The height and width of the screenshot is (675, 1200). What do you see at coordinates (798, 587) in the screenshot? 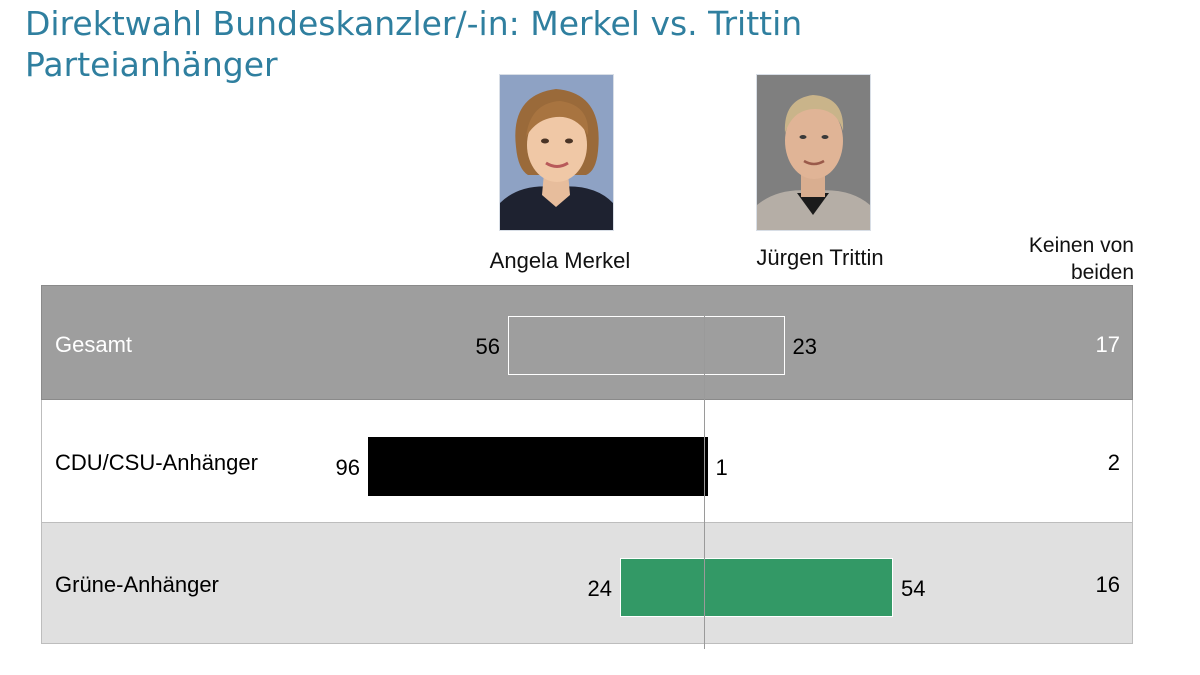
I see `bar-trittin-gruene` at bounding box center [798, 587].